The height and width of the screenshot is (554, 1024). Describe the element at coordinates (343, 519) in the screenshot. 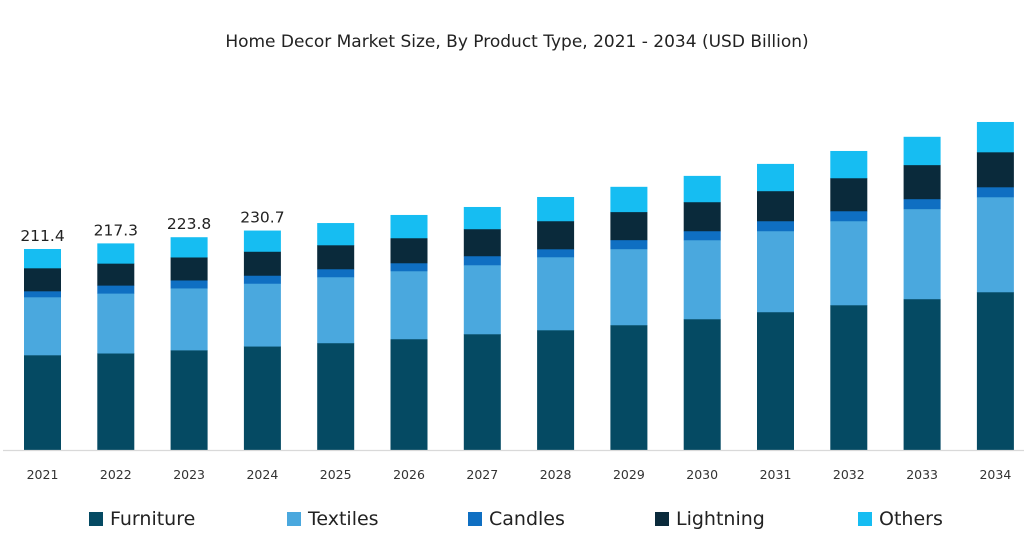

I see `legend-label: Textiles` at that location.